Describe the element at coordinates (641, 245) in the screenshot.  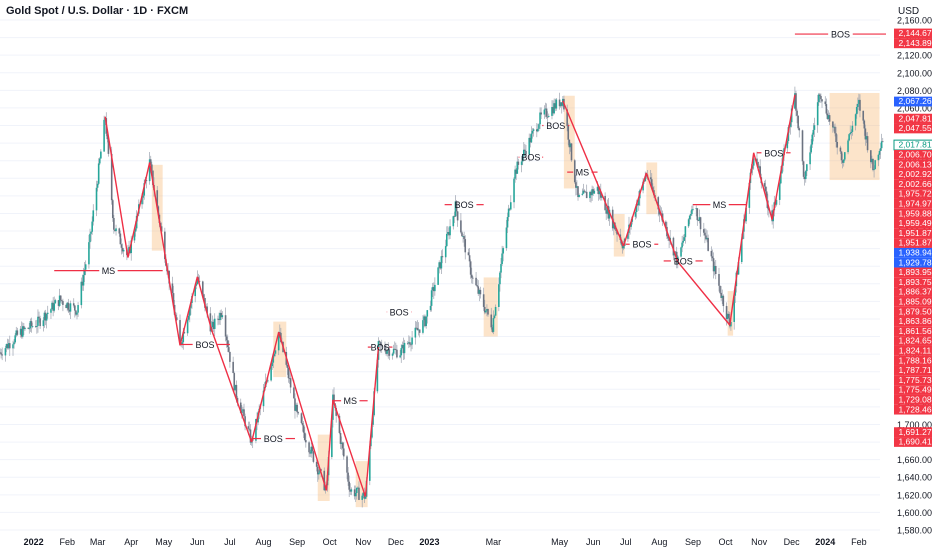
I see `structure-label: BOS` at that location.